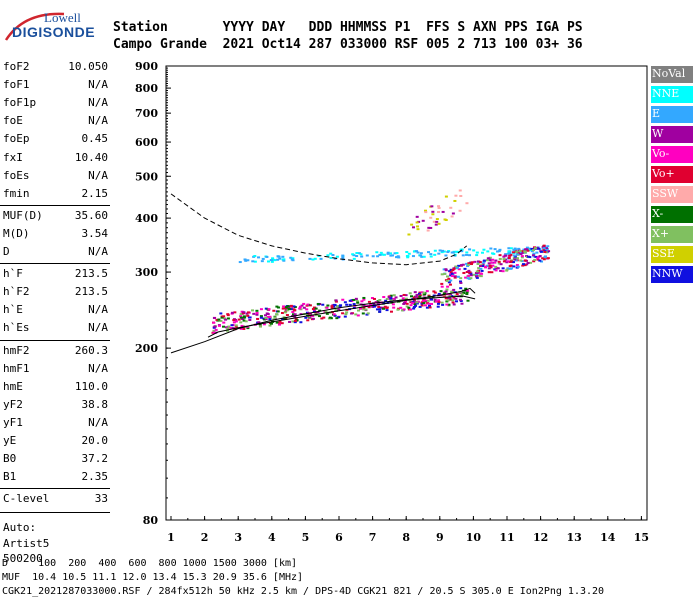 This screenshot has height=600, width=700. Describe the element at coordinates (506, 537) in the screenshot. I see `x-tick-label: 11` at that location.